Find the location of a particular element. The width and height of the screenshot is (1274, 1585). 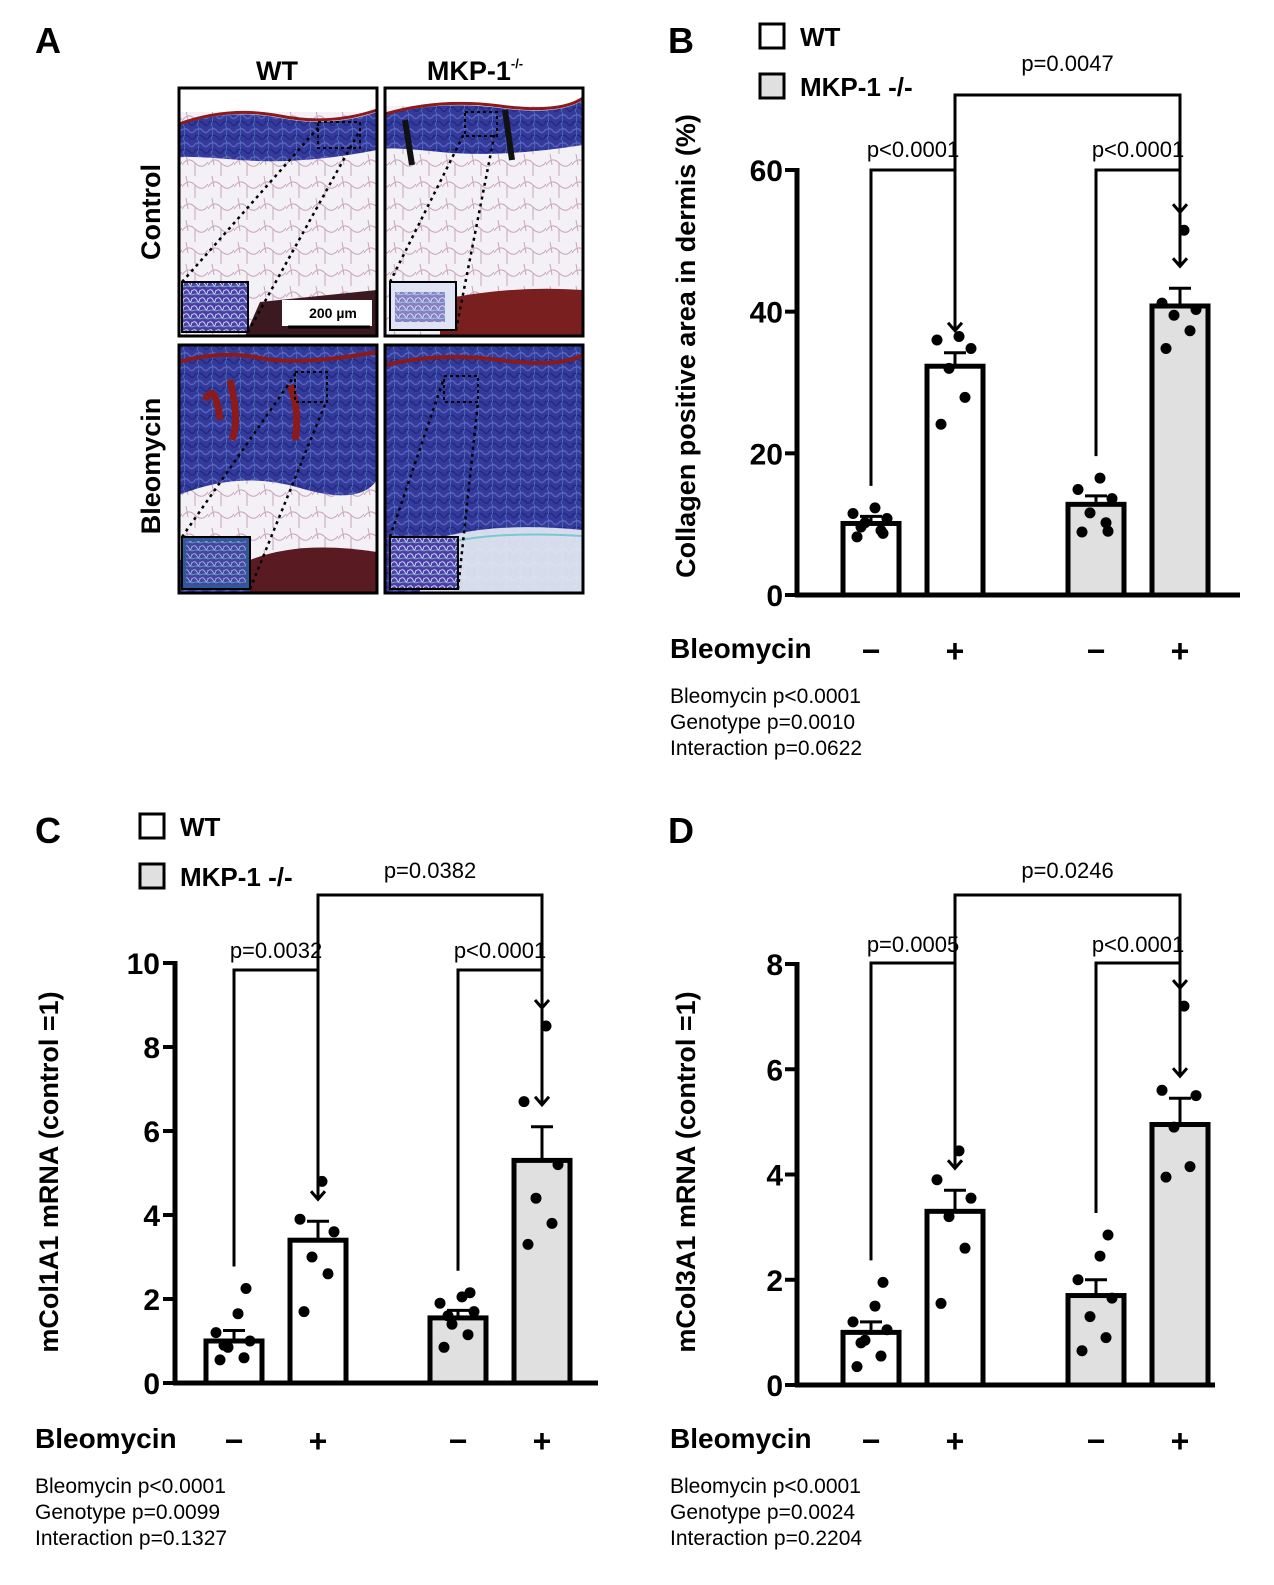

histology-ko-control is located at coordinates (484, 212).